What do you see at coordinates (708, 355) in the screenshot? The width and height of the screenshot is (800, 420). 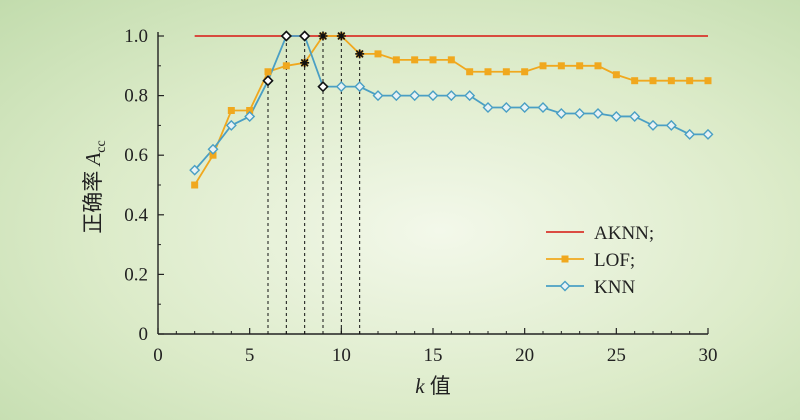 I see `x-tick-label: 30` at bounding box center [708, 355].